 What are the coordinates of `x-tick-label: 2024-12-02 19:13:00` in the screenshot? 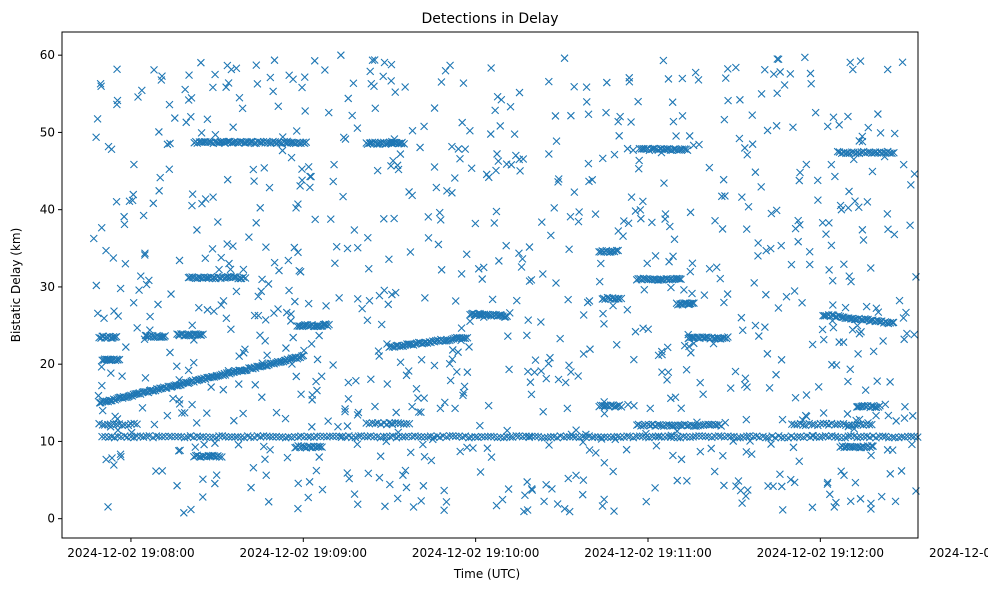 It's located at (958, 553).